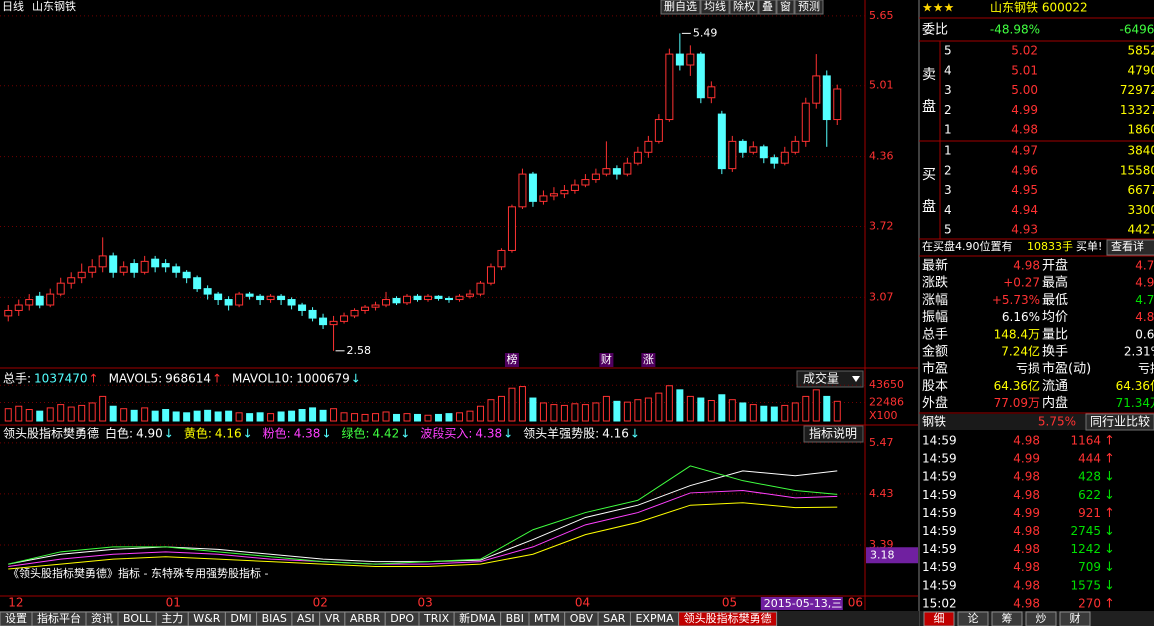 The height and width of the screenshot is (626, 1154). What do you see at coordinates (1024, 70) in the screenshot?
I see `book-price: 5.01` at bounding box center [1024, 70].